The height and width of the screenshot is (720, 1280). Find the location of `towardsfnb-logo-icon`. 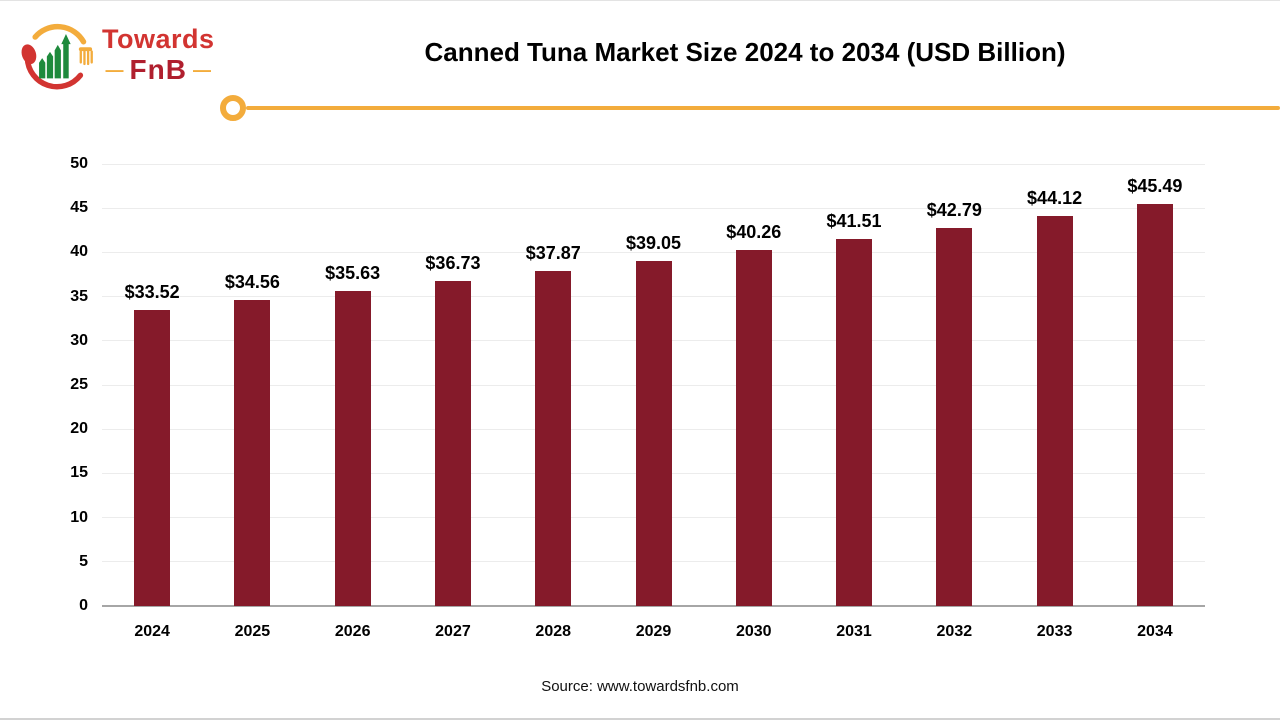

towardsfnb-logo-icon is located at coordinates (57, 56).